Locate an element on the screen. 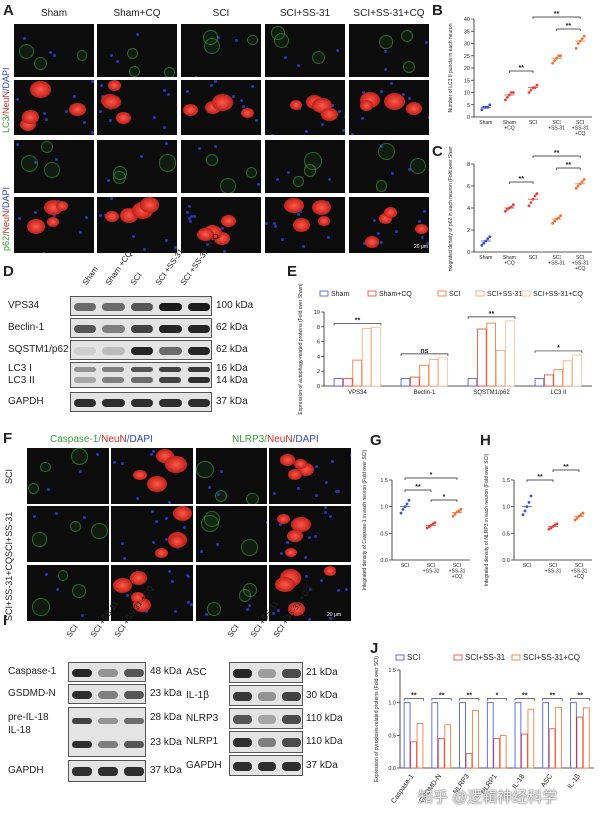 The image size is (600, 819). chartC-data-point is located at coordinates (531, 202).